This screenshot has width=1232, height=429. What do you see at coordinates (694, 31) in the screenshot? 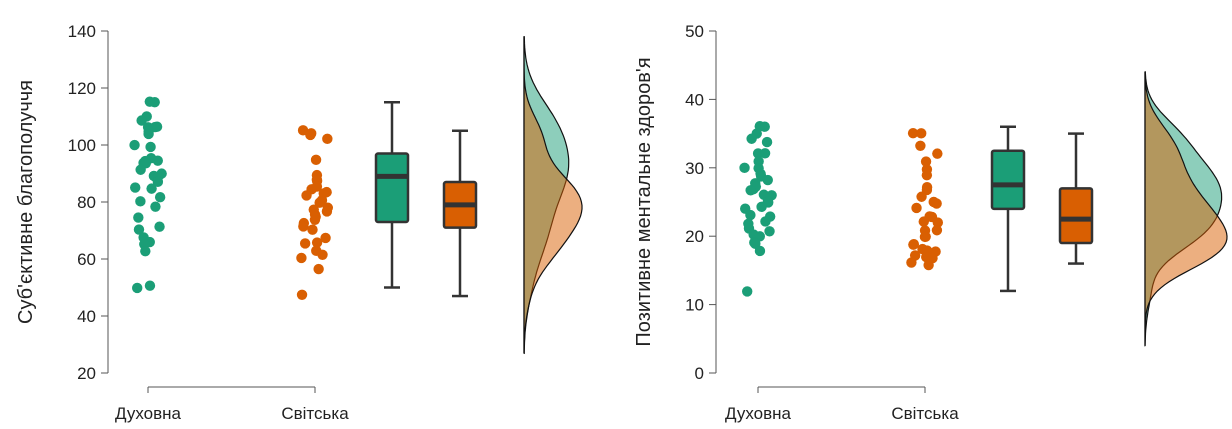
I see `y-tick-label: 50` at bounding box center [694, 31].